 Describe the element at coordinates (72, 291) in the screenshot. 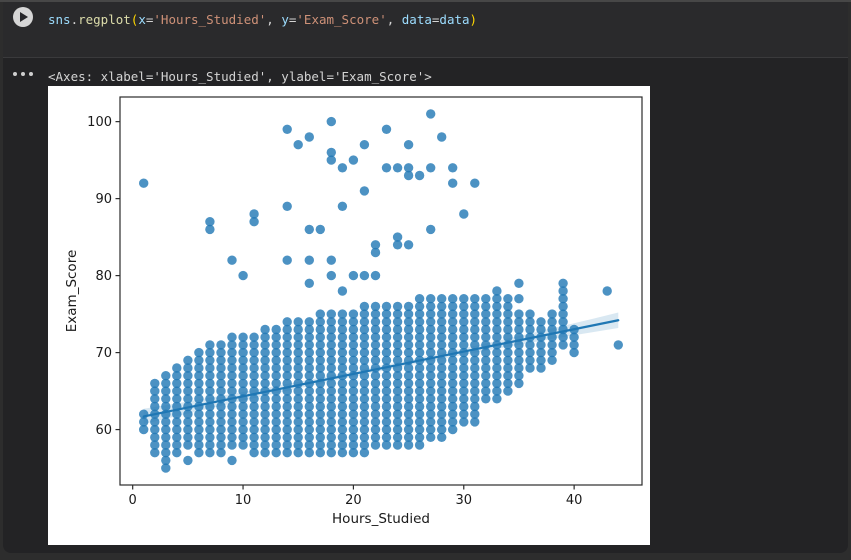

I see `y-axis-label: Exam_Score` at that location.